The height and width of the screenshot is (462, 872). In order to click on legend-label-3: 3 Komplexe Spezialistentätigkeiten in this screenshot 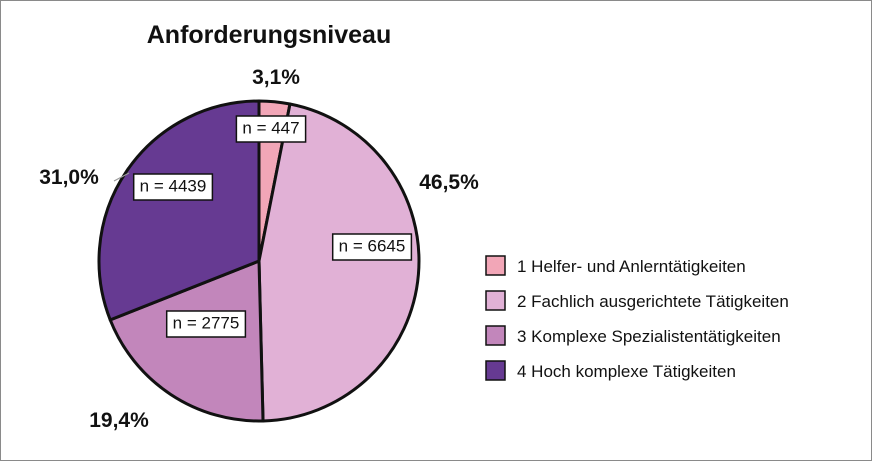, I will do `click(649, 336)`.